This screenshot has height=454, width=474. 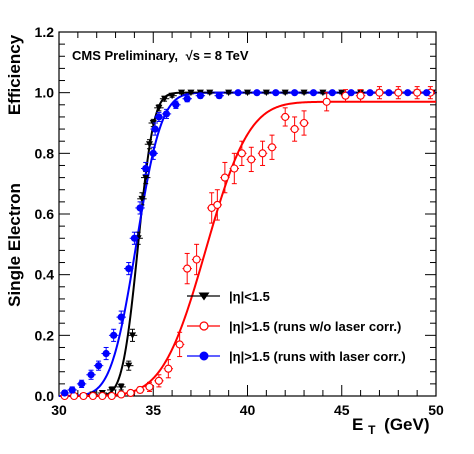 I want to click on legend-marker-endcap-no-laser, so click(x=204, y=326).